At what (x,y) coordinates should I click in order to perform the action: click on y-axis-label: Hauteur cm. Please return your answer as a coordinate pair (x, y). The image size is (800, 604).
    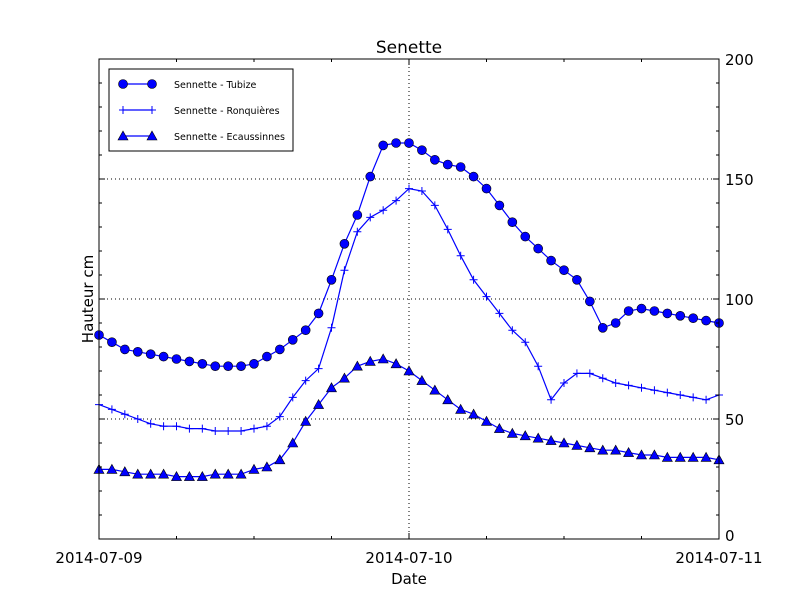
    Looking at the image, I should click on (88, 299).